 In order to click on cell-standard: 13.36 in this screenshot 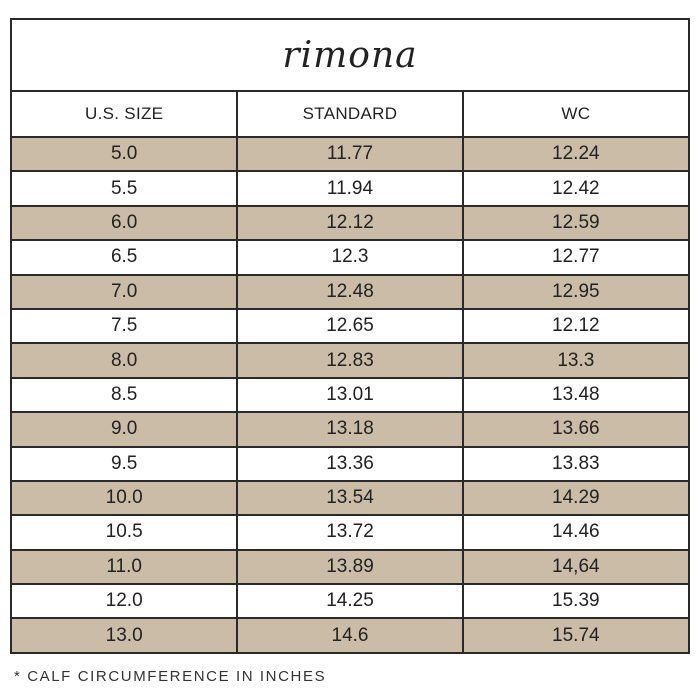, I will do `click(350, 464)`.